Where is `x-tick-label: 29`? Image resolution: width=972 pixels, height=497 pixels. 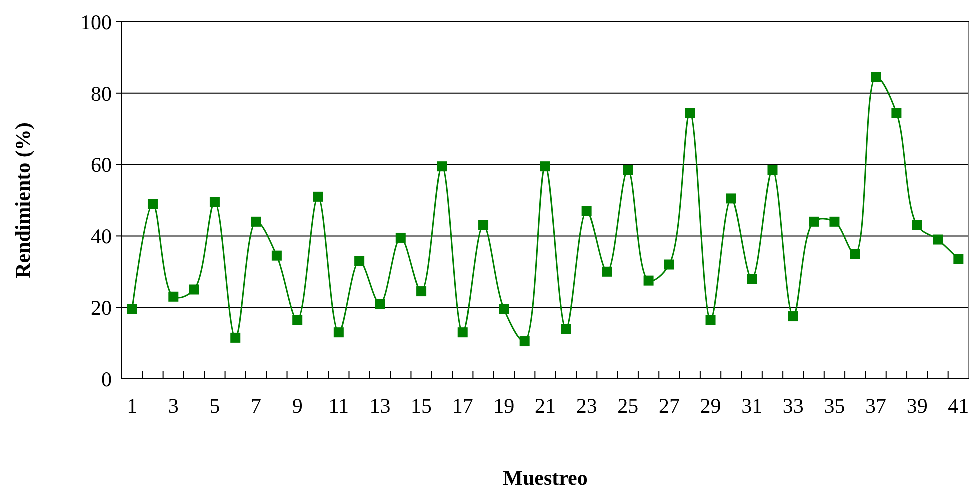 x-tick-label: 29 is located at coordinates (711, 406).